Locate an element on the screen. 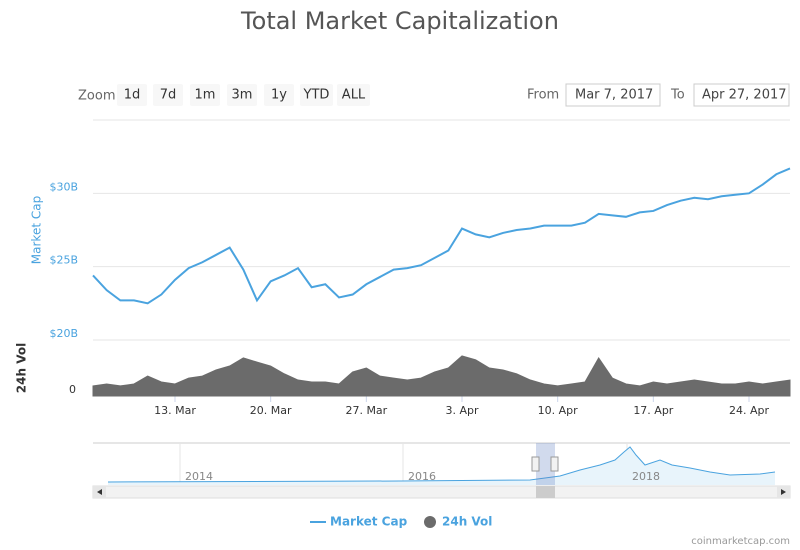  volume-area is located at coordinates (441, 376).